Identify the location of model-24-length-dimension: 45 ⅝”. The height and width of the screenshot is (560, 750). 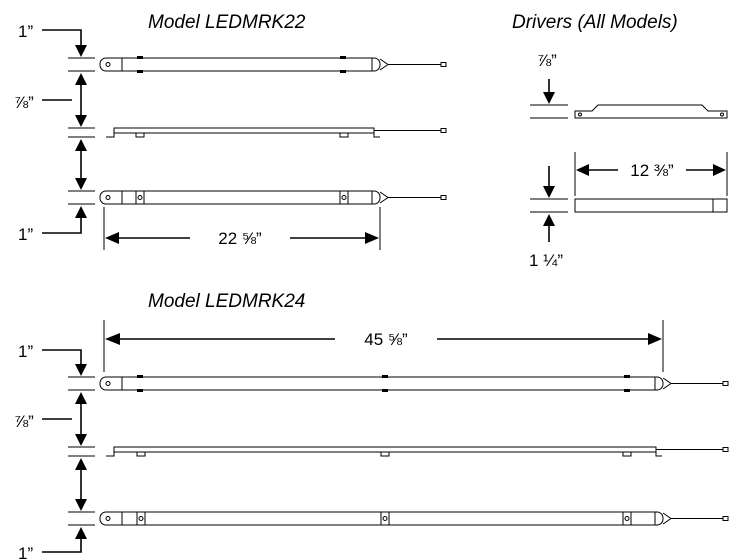
(383, 346).